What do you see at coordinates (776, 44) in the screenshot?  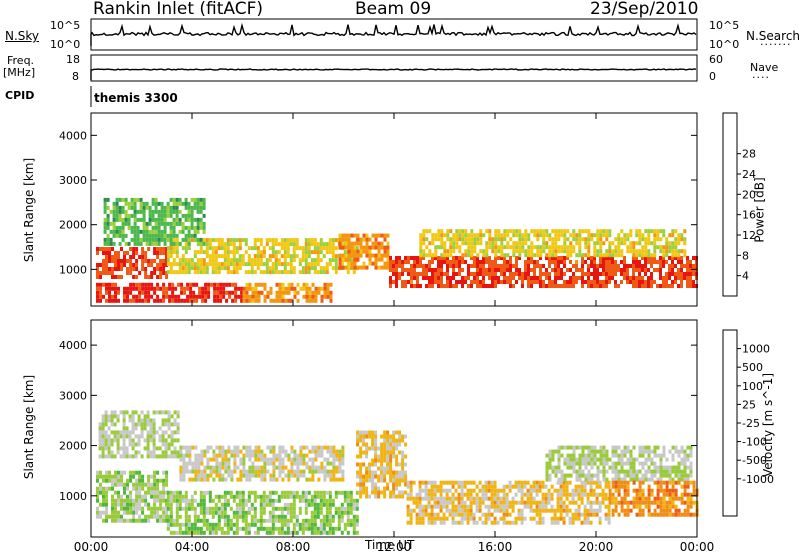 I see `nsearch-dots: ·······` at bounding box center [776, 44].